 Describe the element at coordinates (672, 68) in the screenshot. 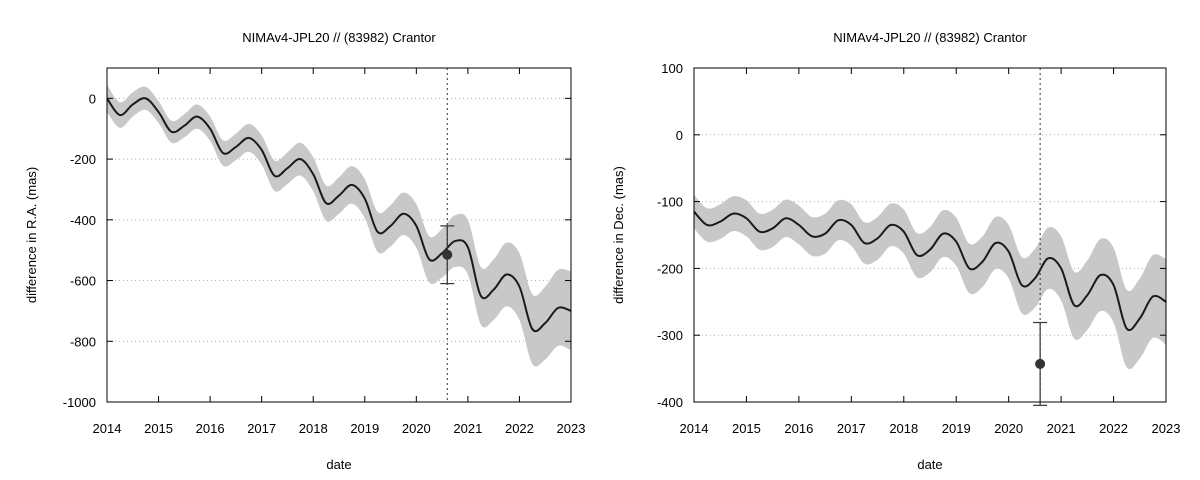

I see `y-tick-label: 100` at that location.